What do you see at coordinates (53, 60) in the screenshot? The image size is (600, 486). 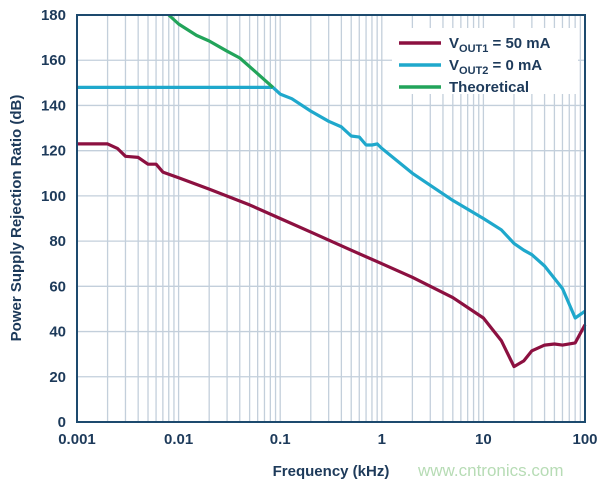 I see `y-tick-label: 160` at bounding box center [53, 60].